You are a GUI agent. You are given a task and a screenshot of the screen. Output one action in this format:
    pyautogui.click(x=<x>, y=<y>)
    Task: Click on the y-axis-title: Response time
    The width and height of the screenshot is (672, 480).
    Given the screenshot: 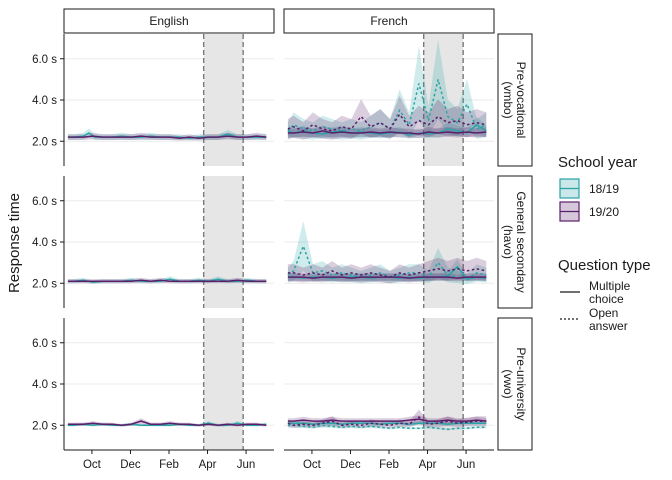 What is the action you would take?
    pyautogui.click(x=14, y=243)
    